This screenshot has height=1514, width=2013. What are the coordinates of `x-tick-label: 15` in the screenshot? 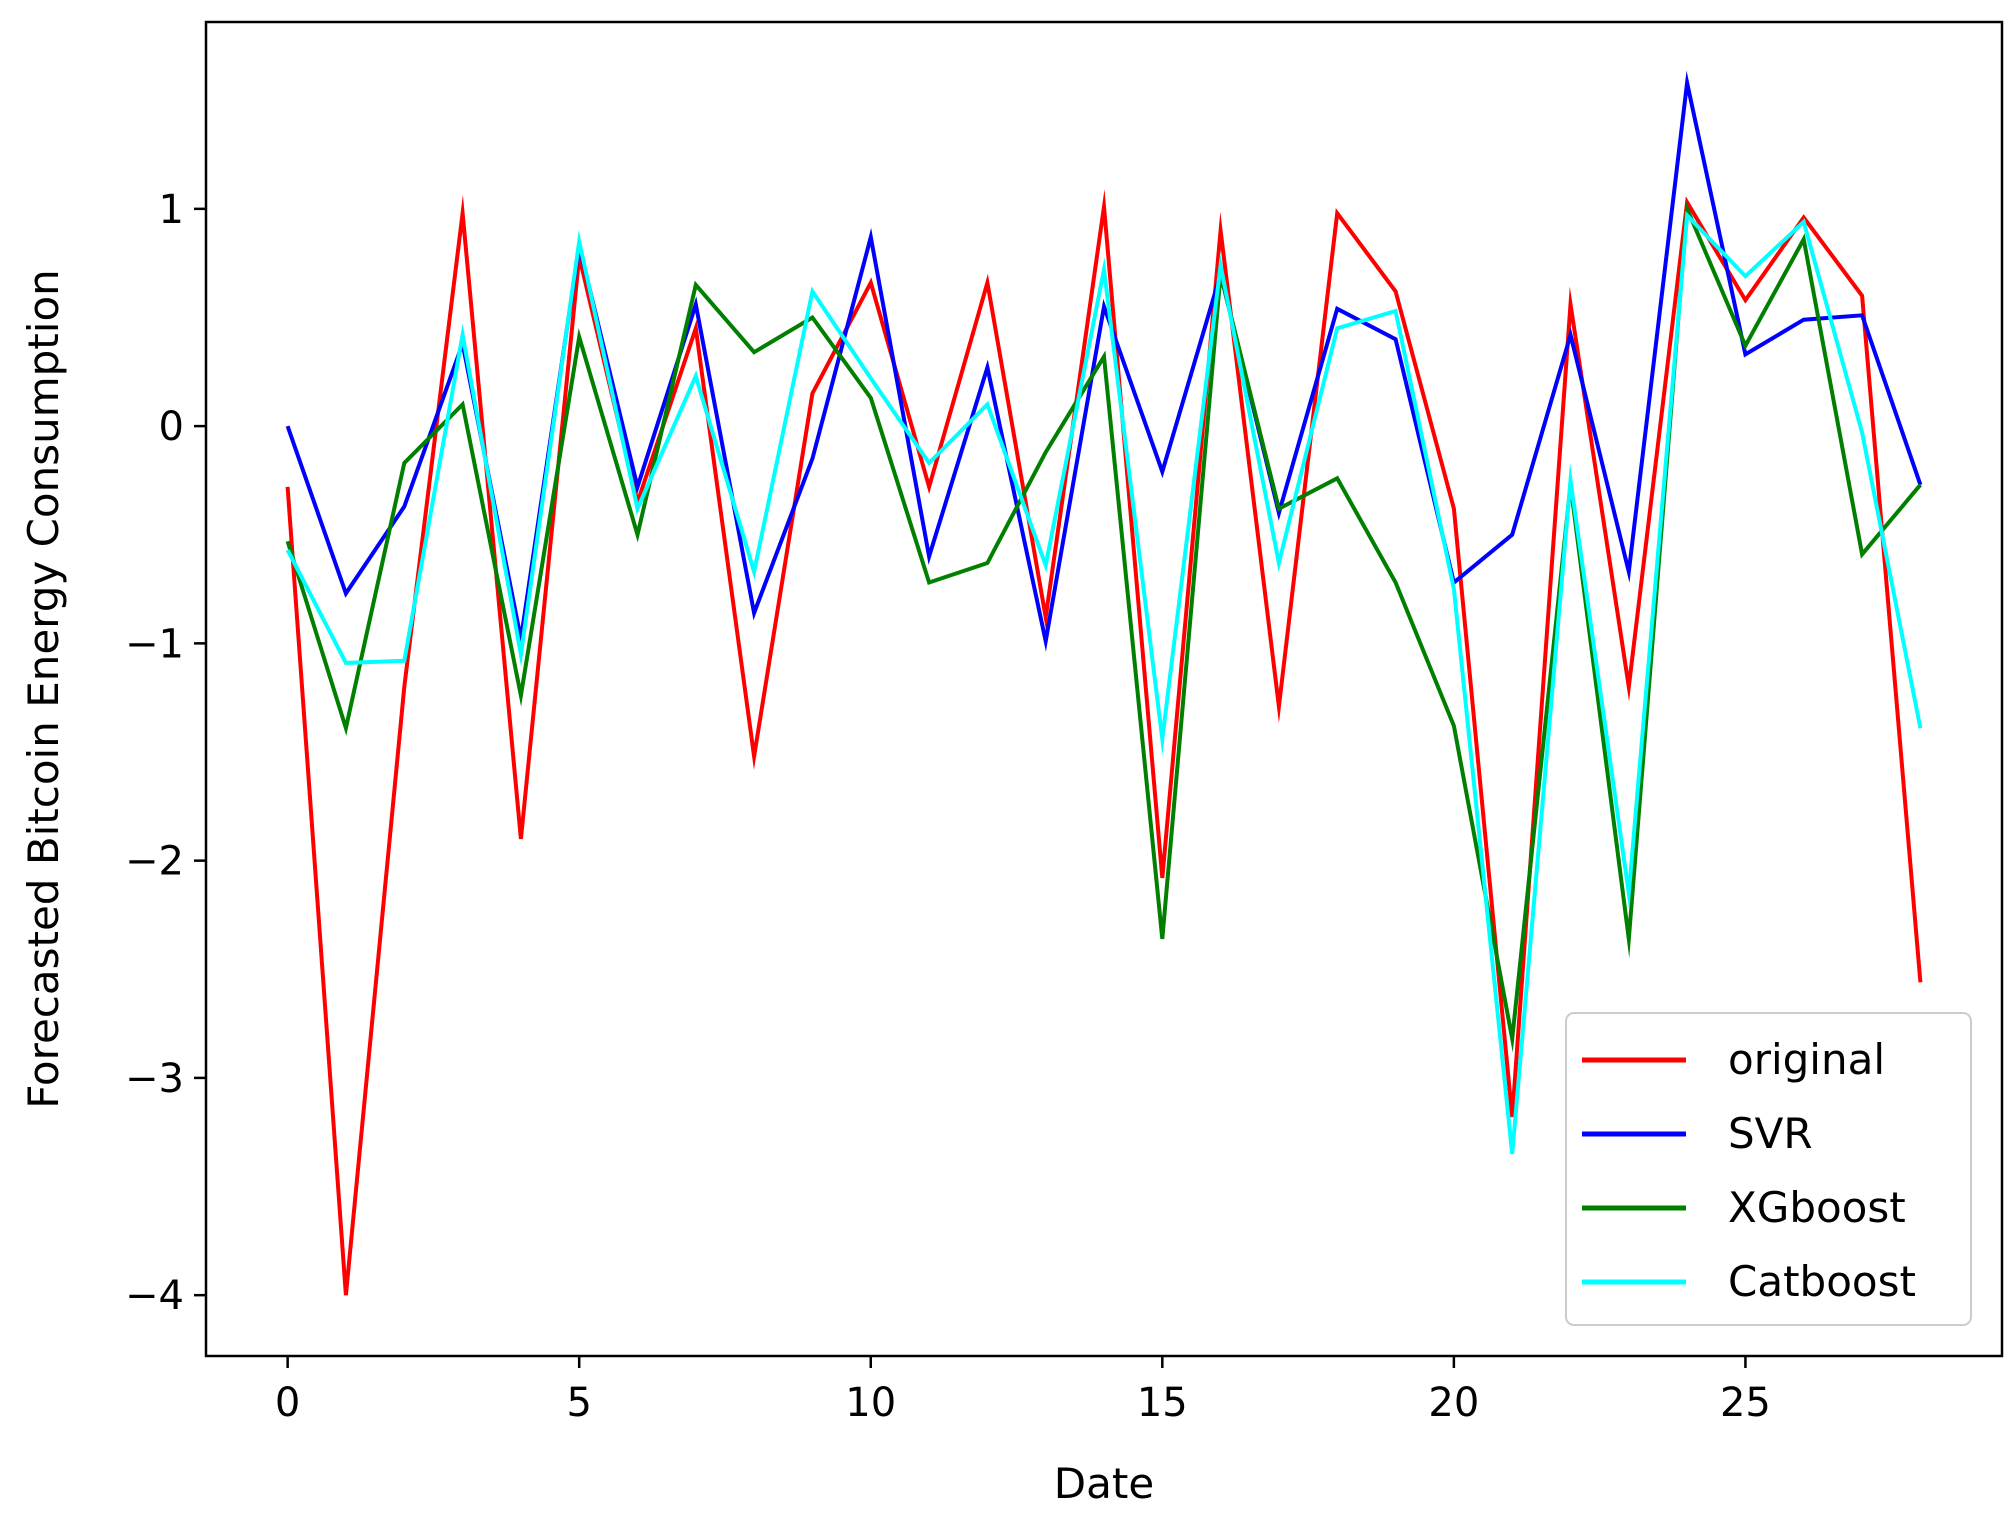 It's located at (1162, 1403).